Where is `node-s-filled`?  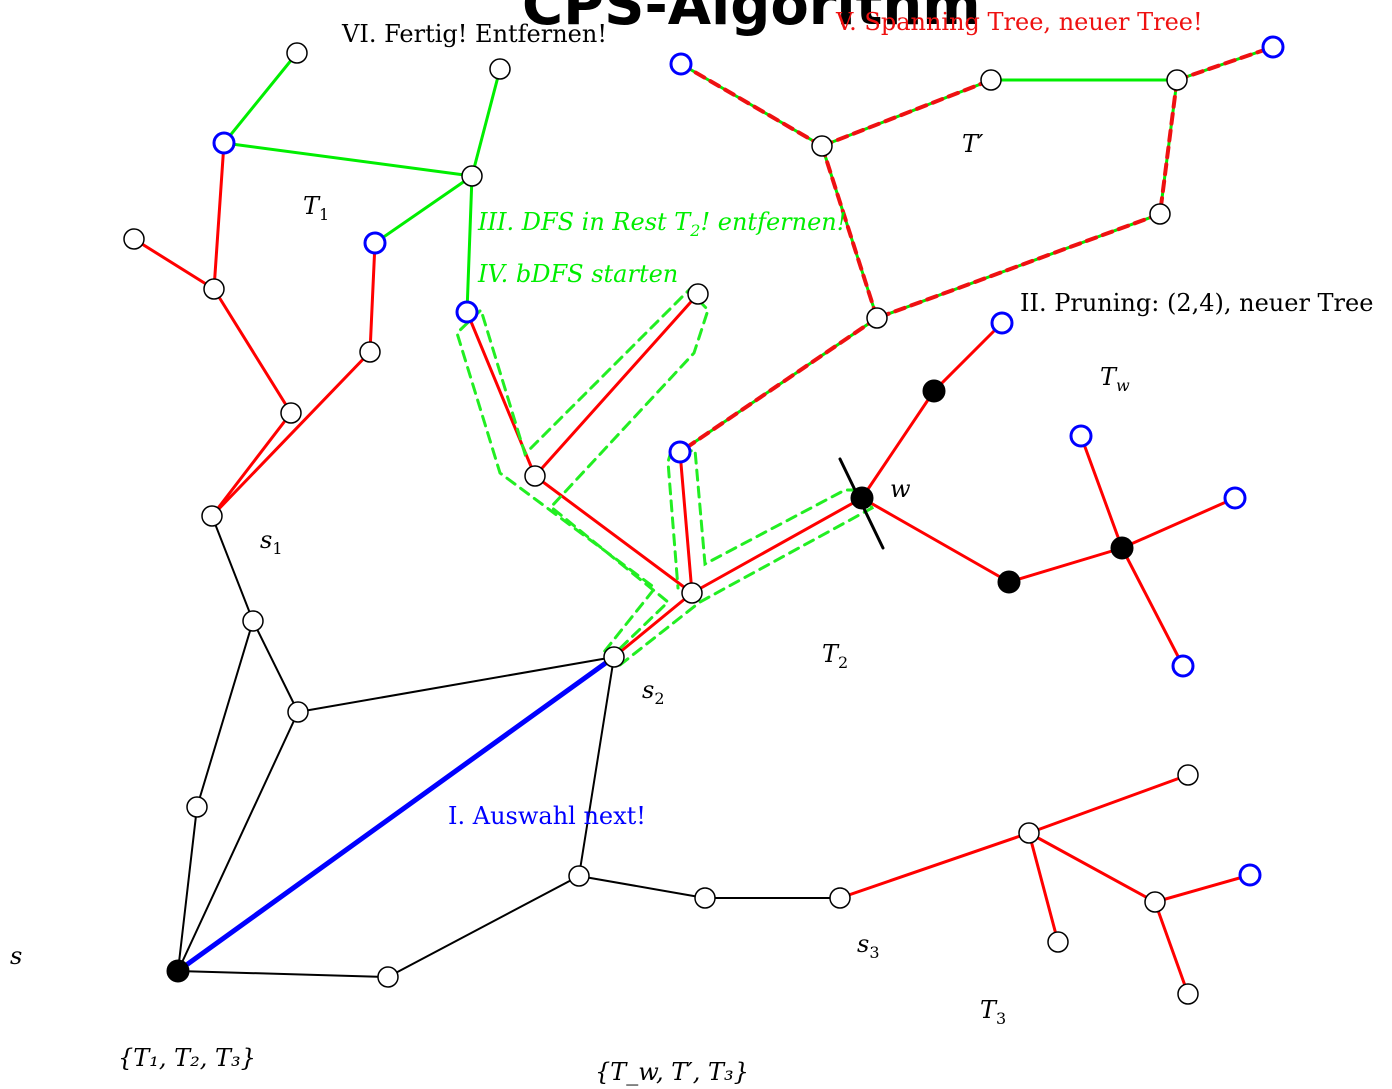 node-s-filled is located at coordinates (178, 971).